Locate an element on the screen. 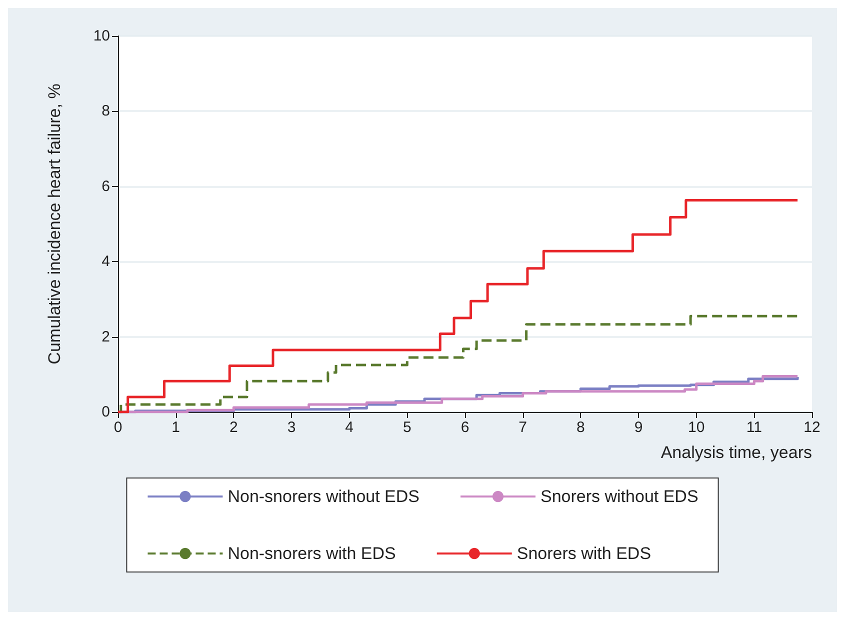  legend-label: Non-snorers with EDS is located at coordinates (312, 553).